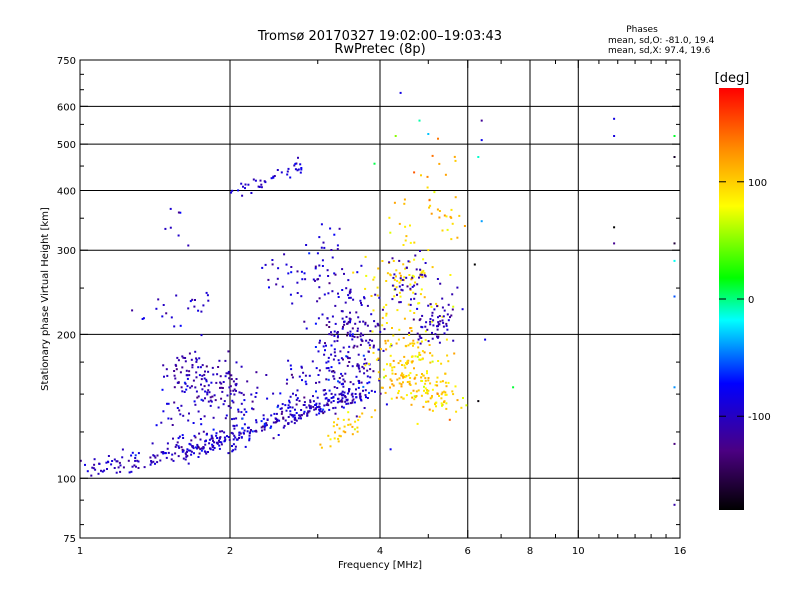 The height and width of the screenshot is (600, 800). I want to click on x-tick-label: 6, so click(468, 551).